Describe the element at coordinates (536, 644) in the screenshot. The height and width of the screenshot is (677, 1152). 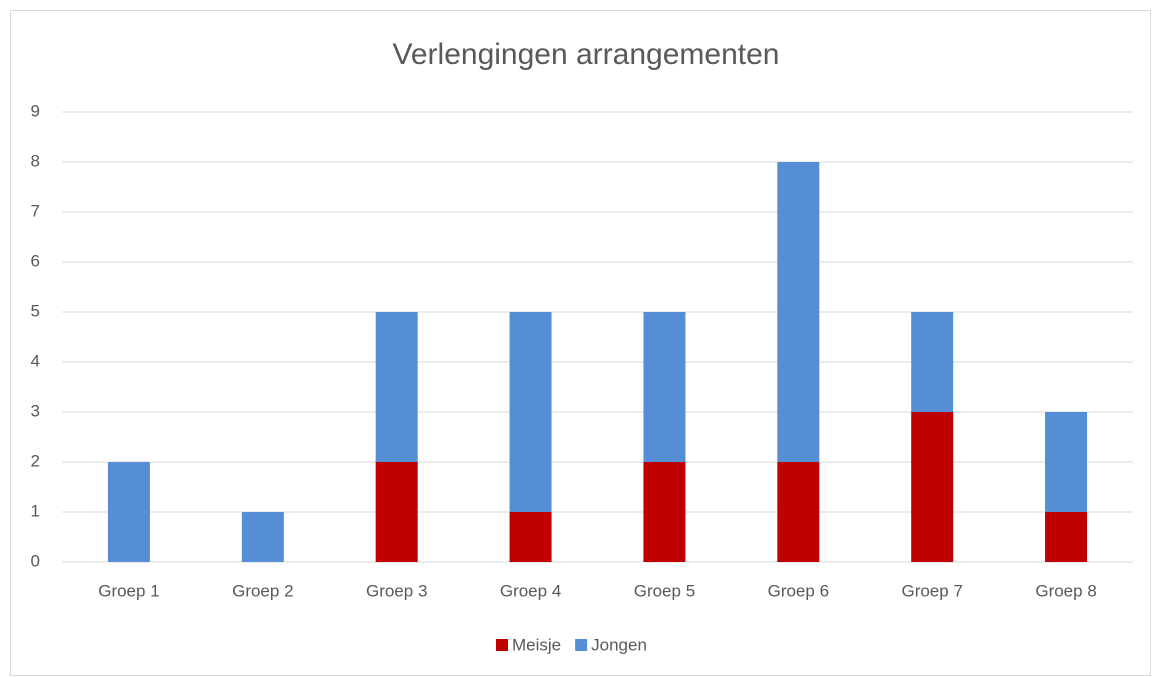
I see `legend-label: Meisje` at that location.